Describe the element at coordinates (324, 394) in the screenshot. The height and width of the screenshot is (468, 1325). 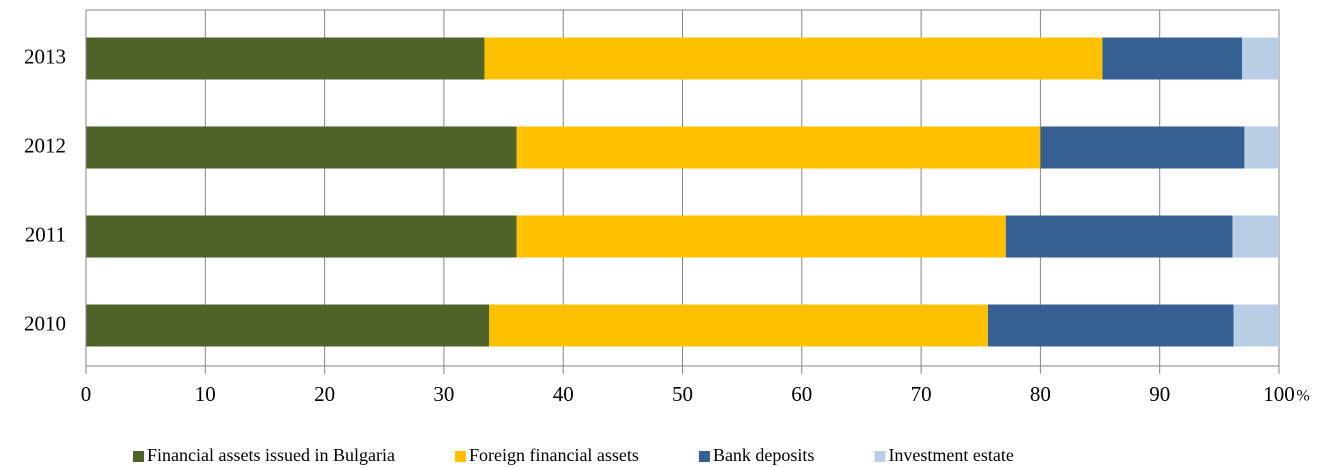
I see `x-tick-label: 20` at that location.